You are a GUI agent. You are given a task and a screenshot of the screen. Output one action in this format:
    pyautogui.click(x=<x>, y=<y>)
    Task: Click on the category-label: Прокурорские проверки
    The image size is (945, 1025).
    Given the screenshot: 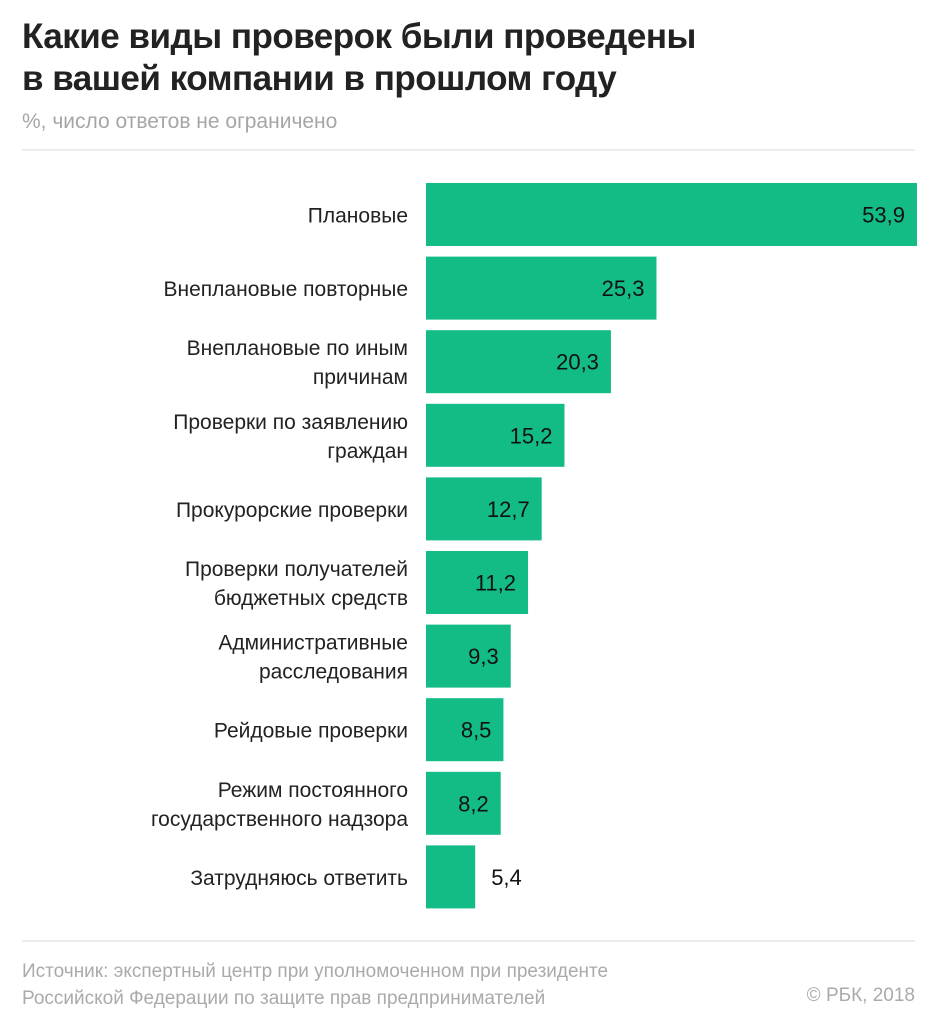 What is the action you would take?
    pyautogui.click(x=292, y=510)
    